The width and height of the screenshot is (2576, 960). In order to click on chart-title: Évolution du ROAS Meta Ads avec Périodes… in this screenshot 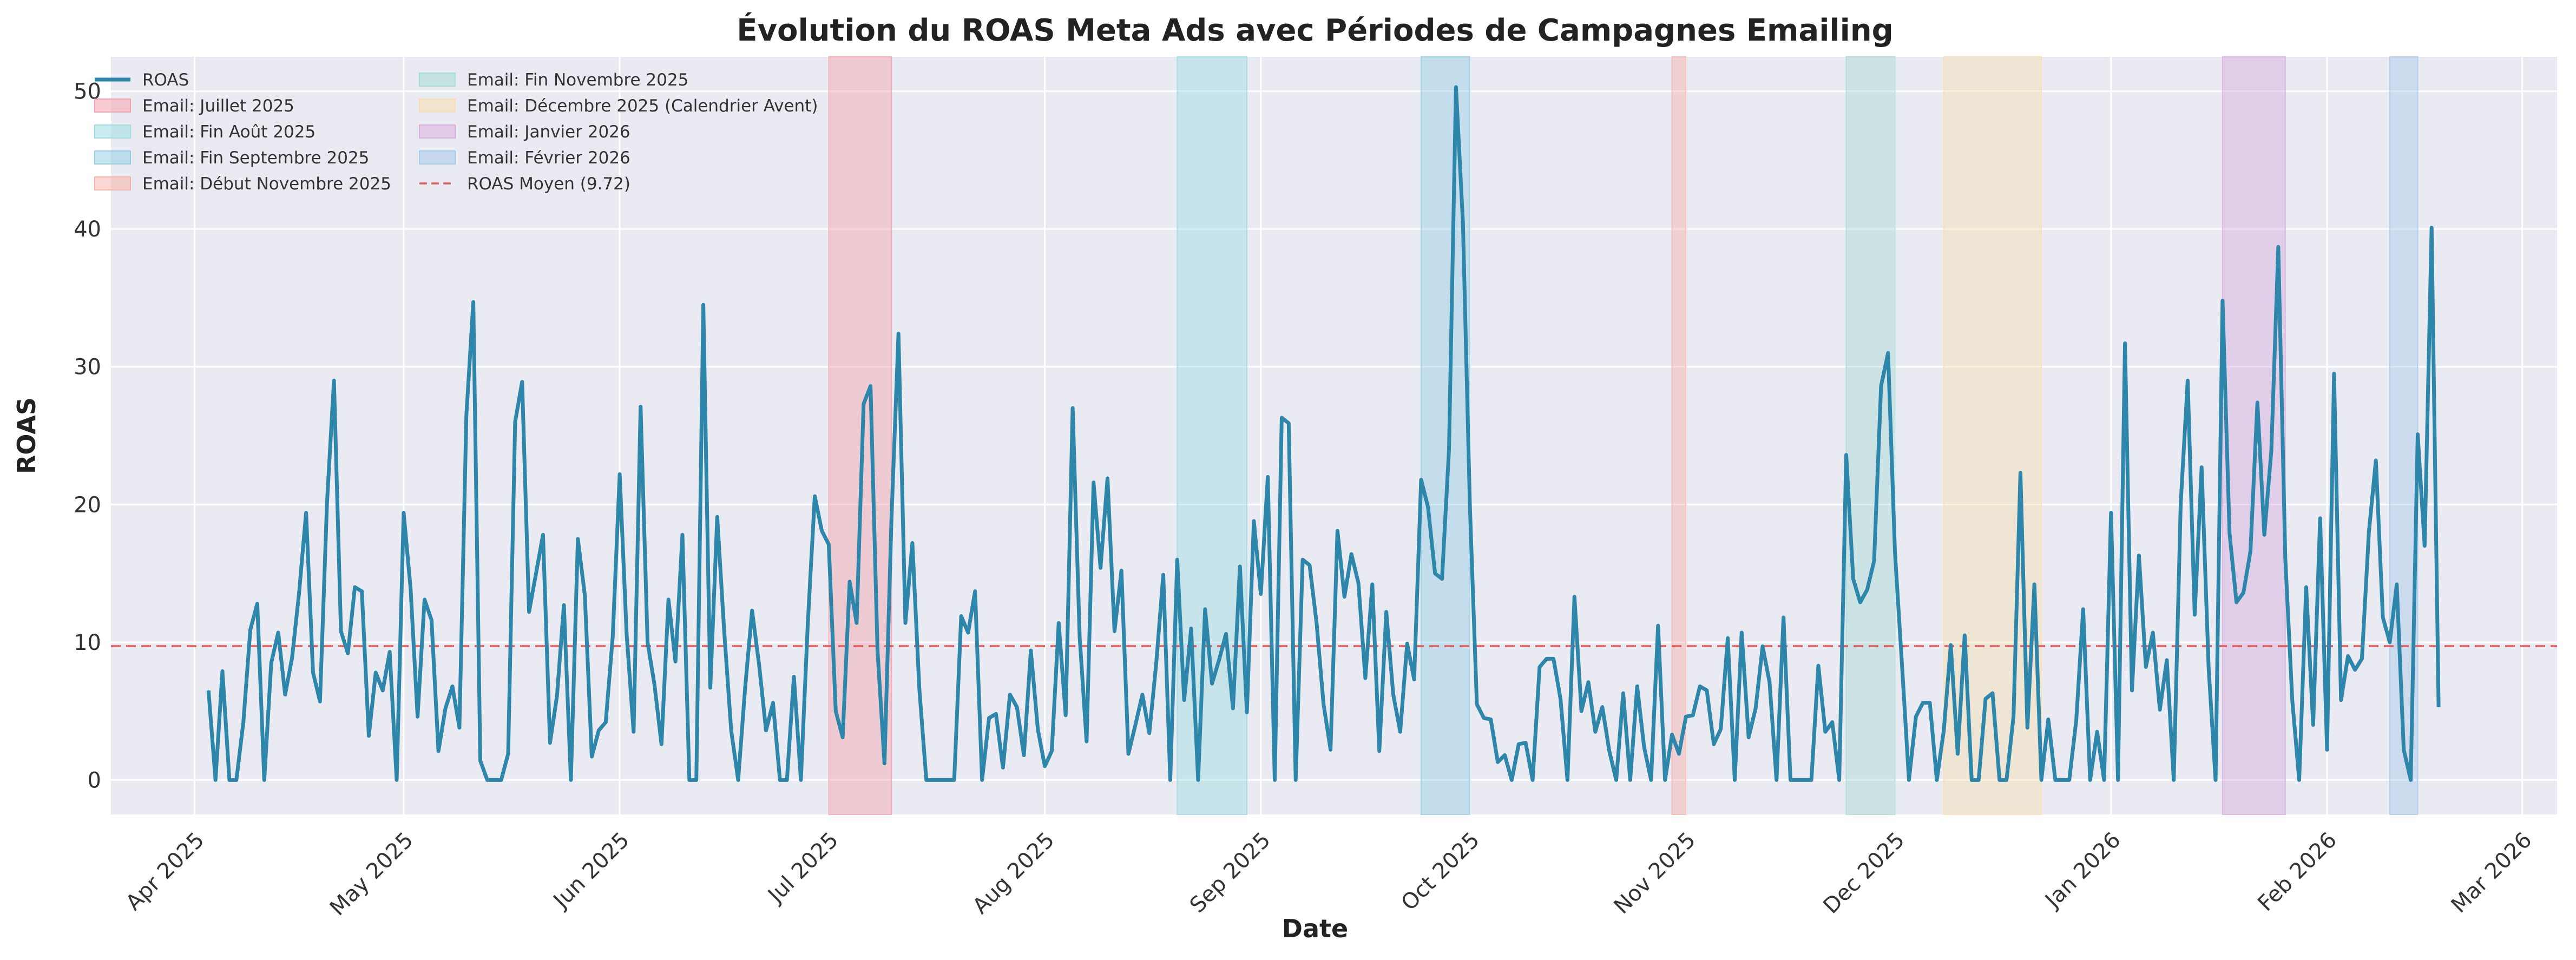, I will do `click(1315, 30)`.